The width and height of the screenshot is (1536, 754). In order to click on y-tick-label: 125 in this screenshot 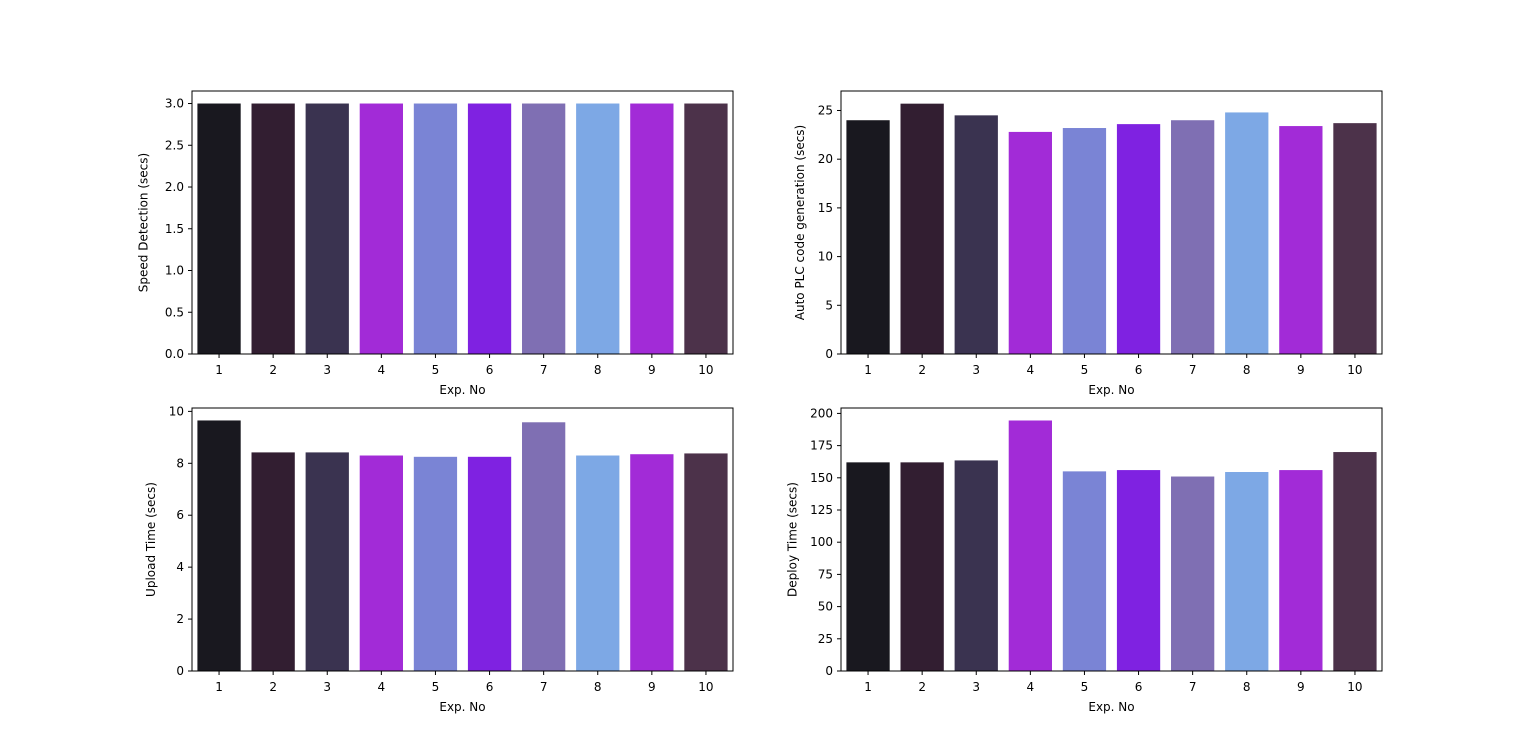, I will do `click(821, 510)`.